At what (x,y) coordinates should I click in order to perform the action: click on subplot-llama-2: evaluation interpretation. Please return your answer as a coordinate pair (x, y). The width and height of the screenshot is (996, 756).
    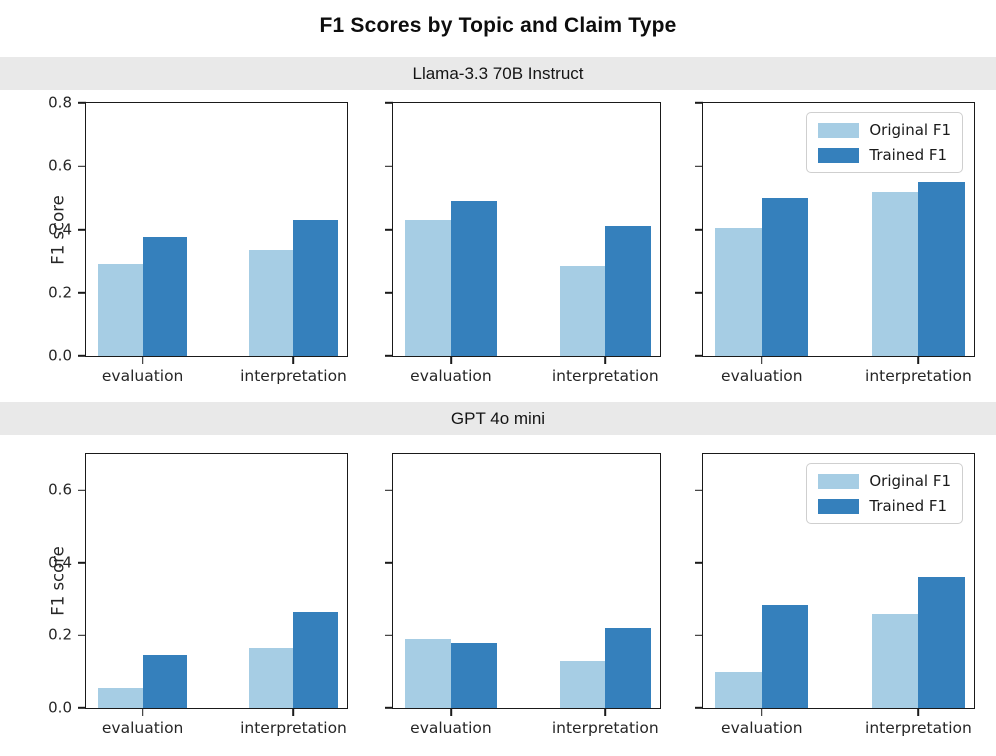
    Looking at the image, I should click on (523, 243).